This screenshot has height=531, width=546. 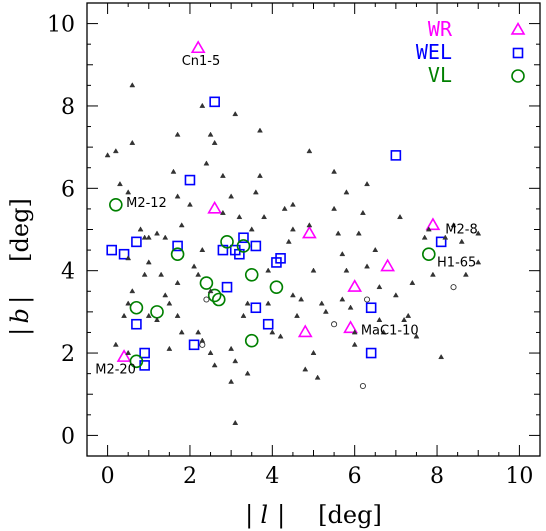 What do you see at coordinates (146, 203) in the screenshot?
I see `point-label: M2-12` at bounding box center [146, 203].